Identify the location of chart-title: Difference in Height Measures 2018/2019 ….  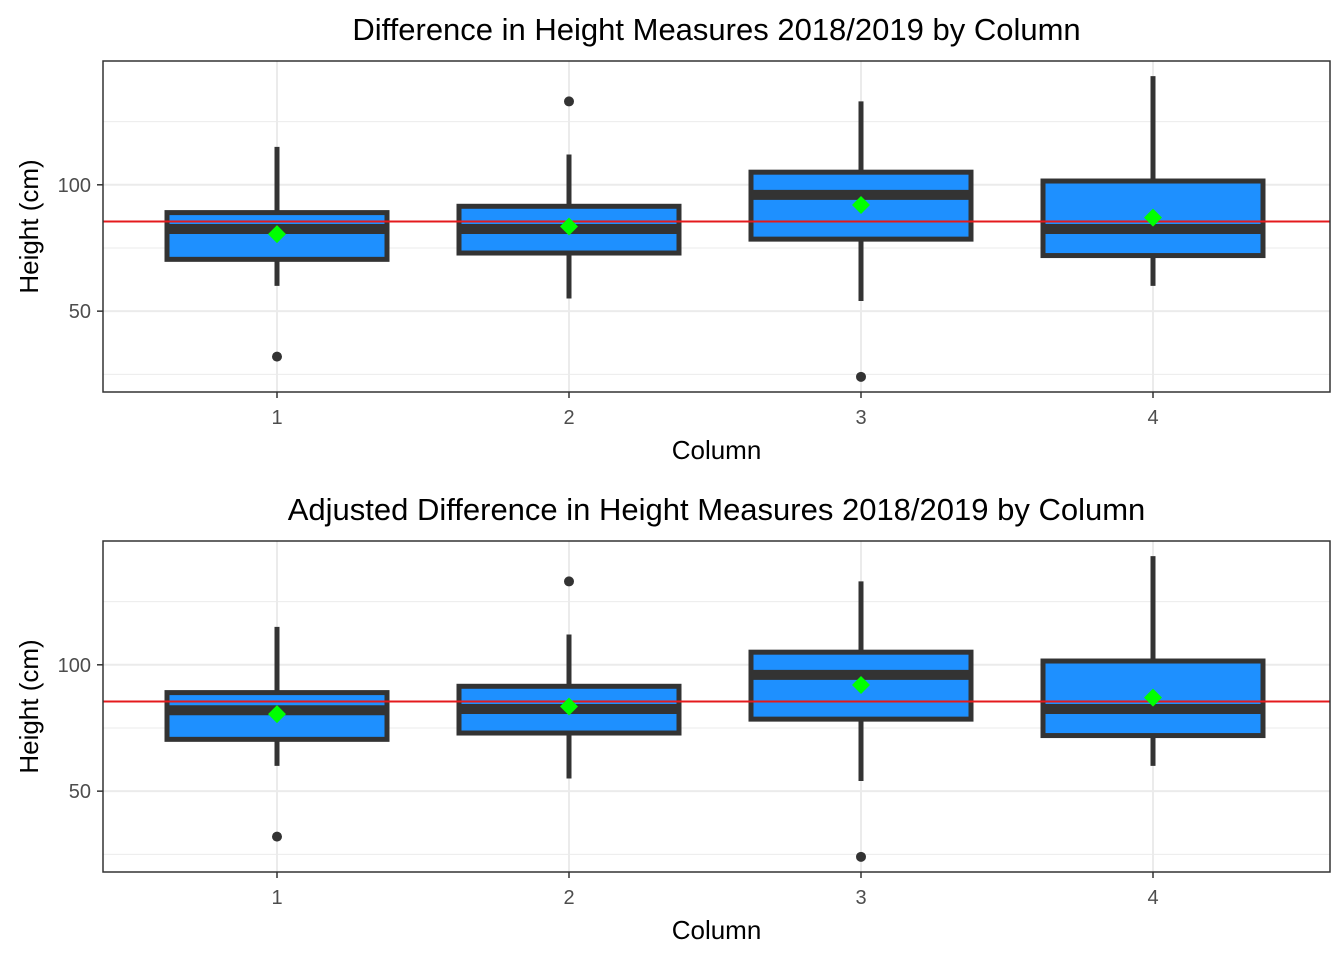
(716, 29).